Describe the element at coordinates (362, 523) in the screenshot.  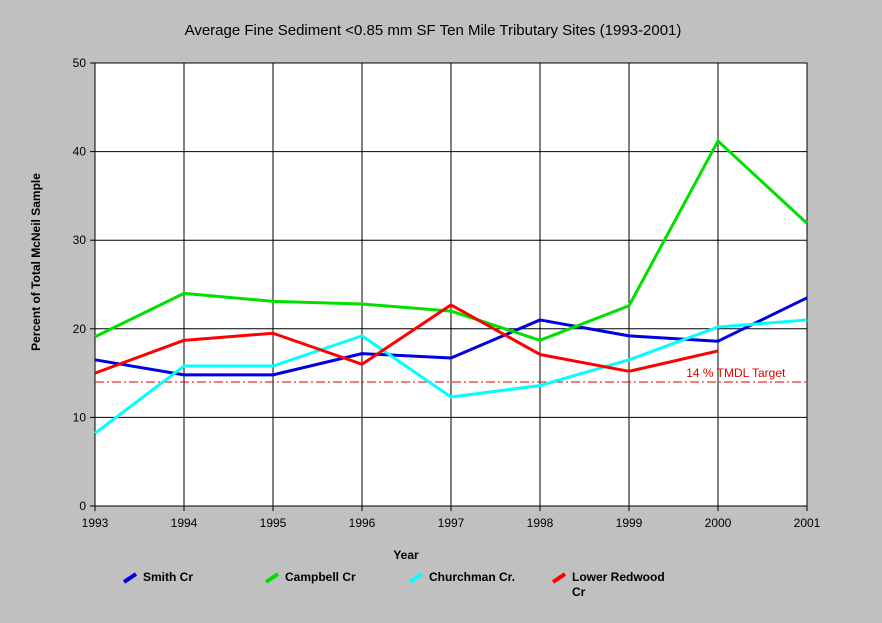
I see `x-tick-label: 1996` at that location.